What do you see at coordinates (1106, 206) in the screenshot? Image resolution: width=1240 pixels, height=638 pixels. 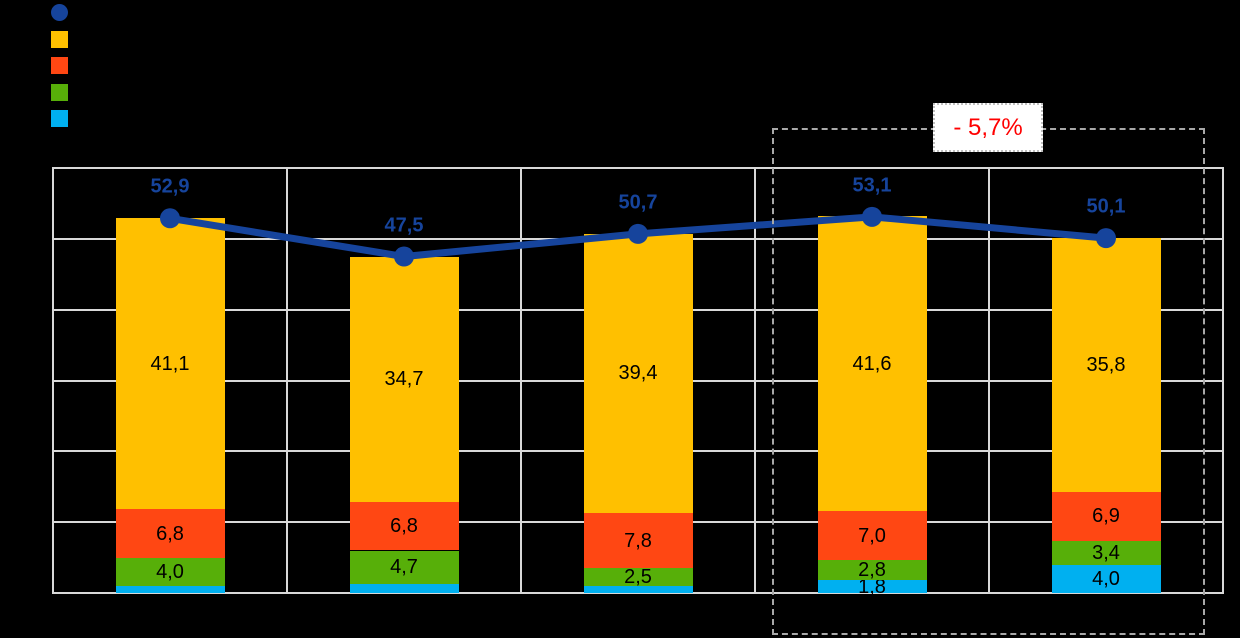 I see `total-point-label: 50,1` at bounding box center [1106, 206].